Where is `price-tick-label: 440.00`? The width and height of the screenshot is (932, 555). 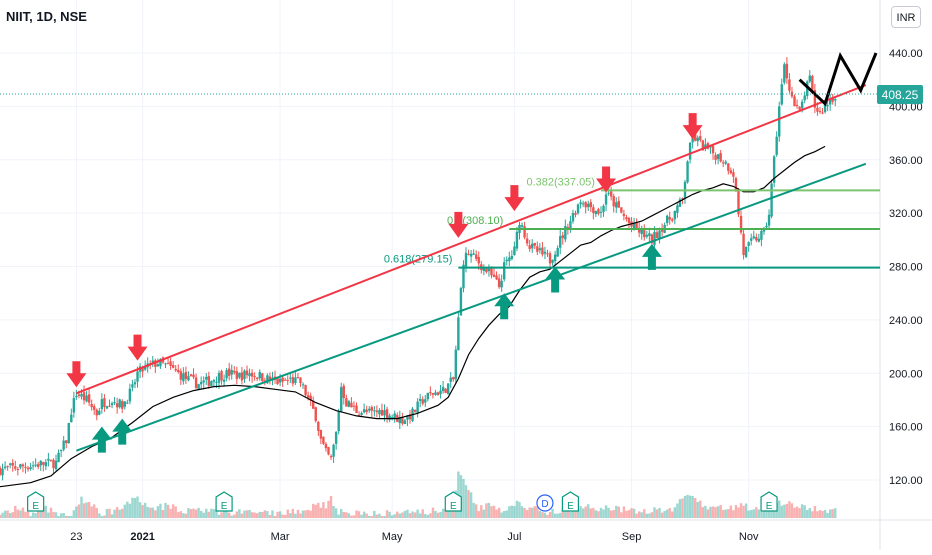 price-tick-label: 440.00 is located at coordinates (906, 54).